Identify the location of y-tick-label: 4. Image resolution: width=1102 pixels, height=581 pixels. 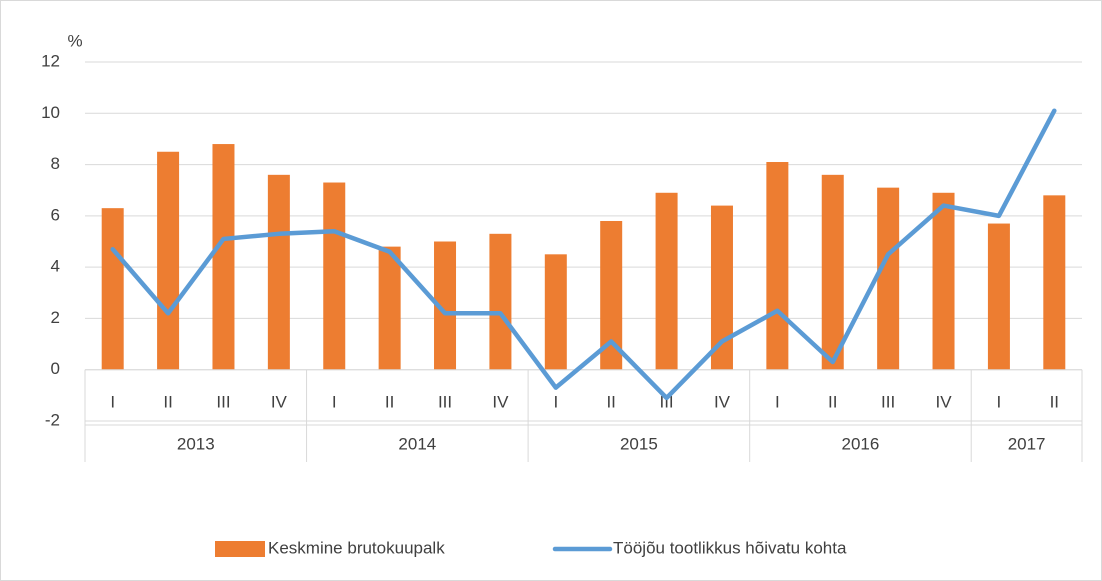
(55, 266).